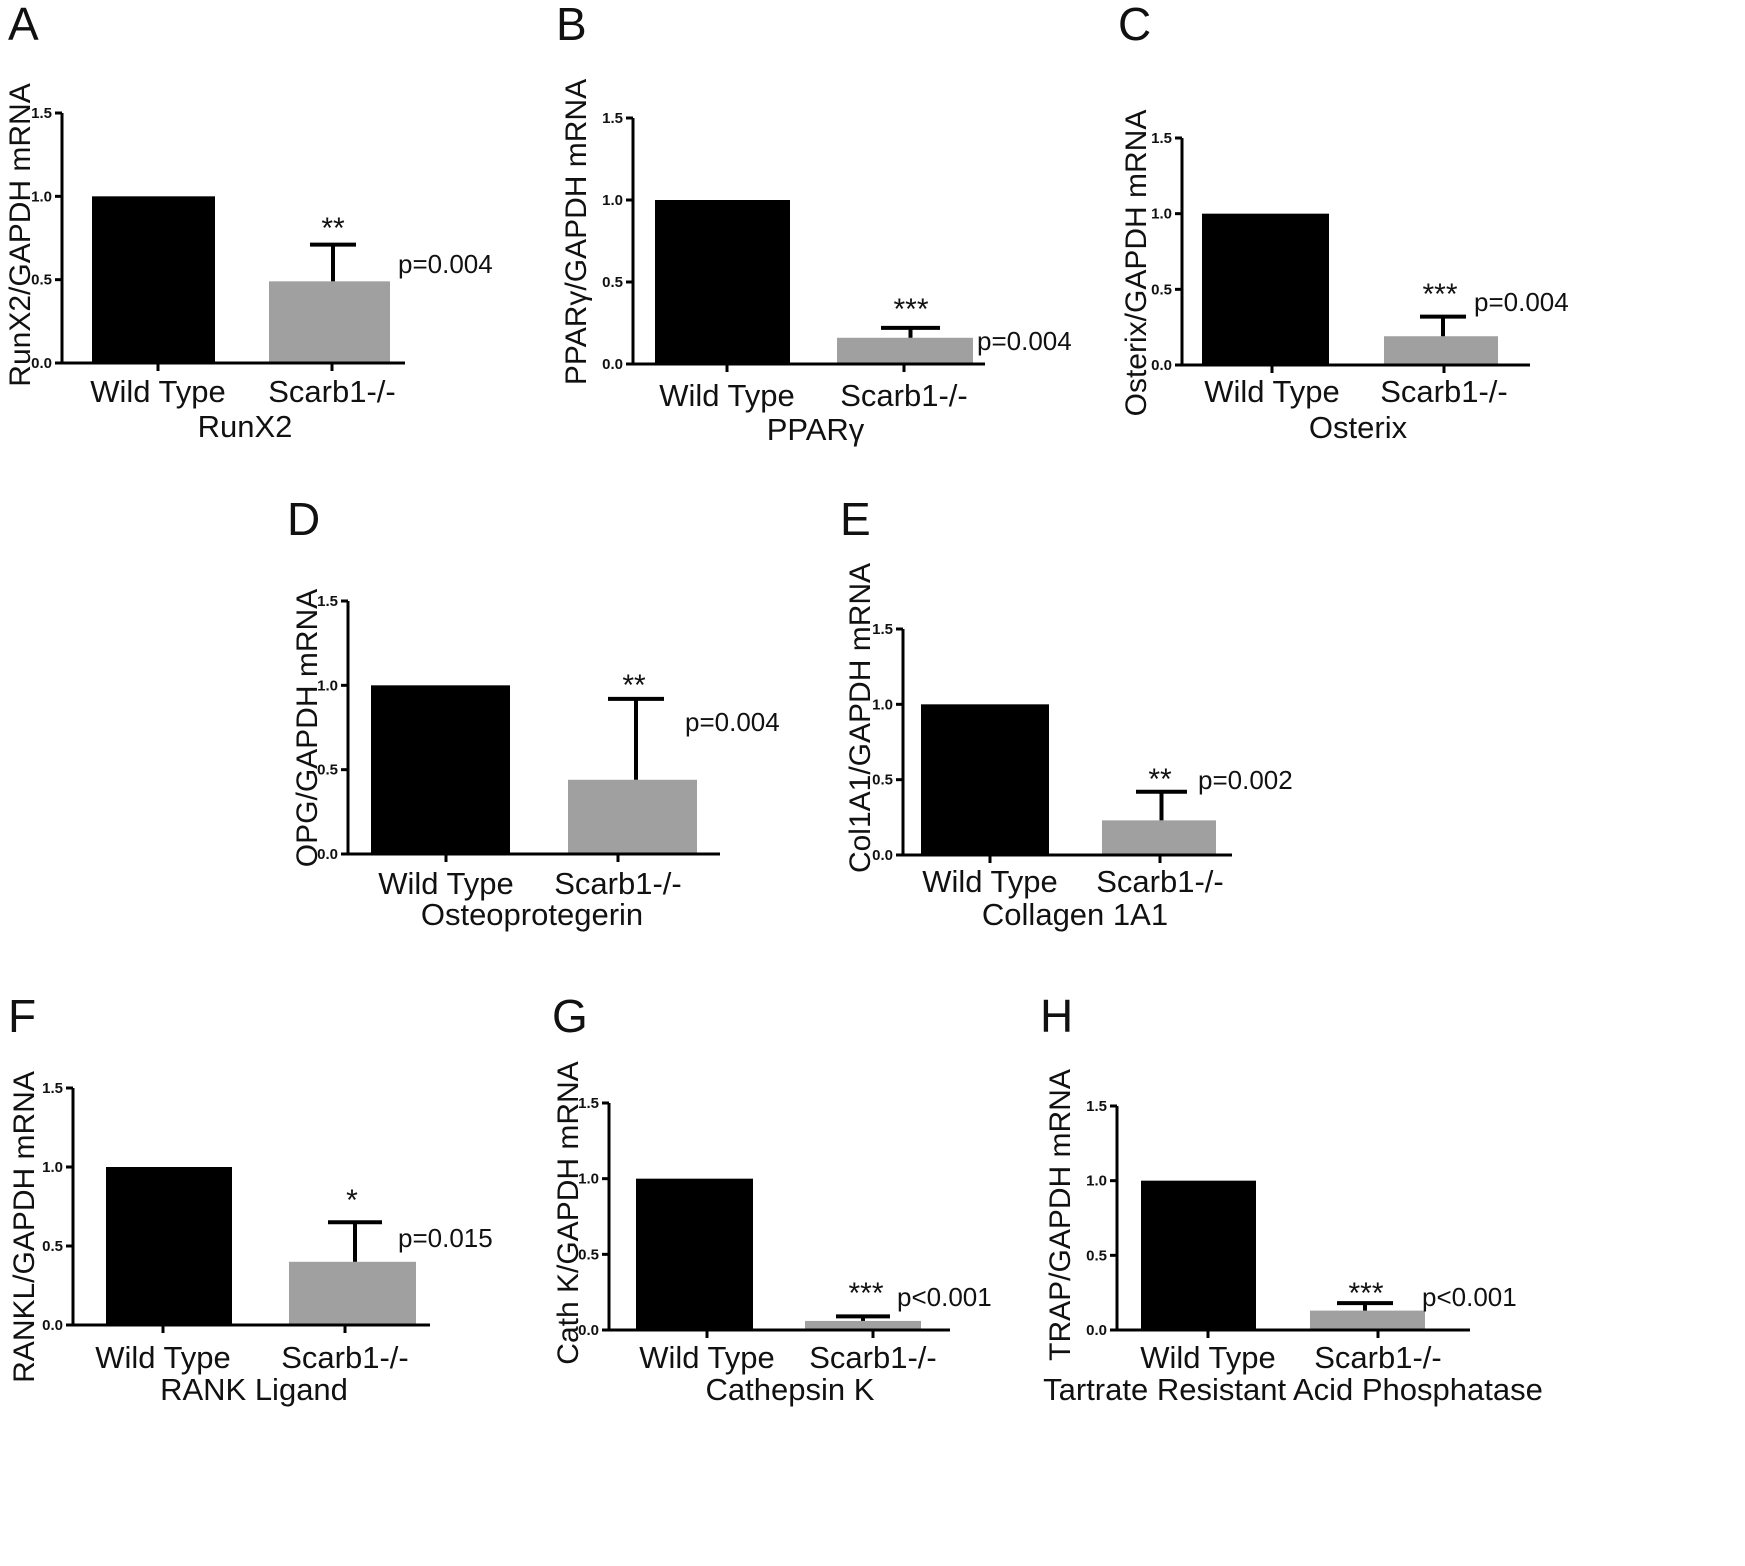 The width and height of the screenshot is (1745, 1566). What do you see at coordinates (1136, 263) in the screenshot?
I see `y-axis-title: Osterix/GAPDH mRNA` at bounding box center [1136, 263].